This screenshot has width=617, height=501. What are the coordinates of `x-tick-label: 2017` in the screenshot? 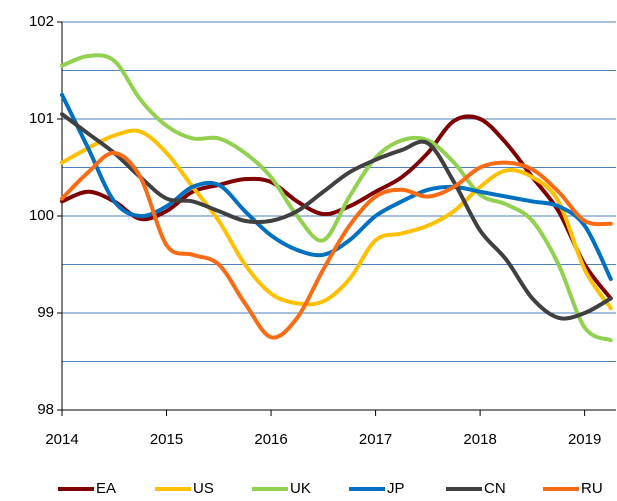 It's located at (375, 439).